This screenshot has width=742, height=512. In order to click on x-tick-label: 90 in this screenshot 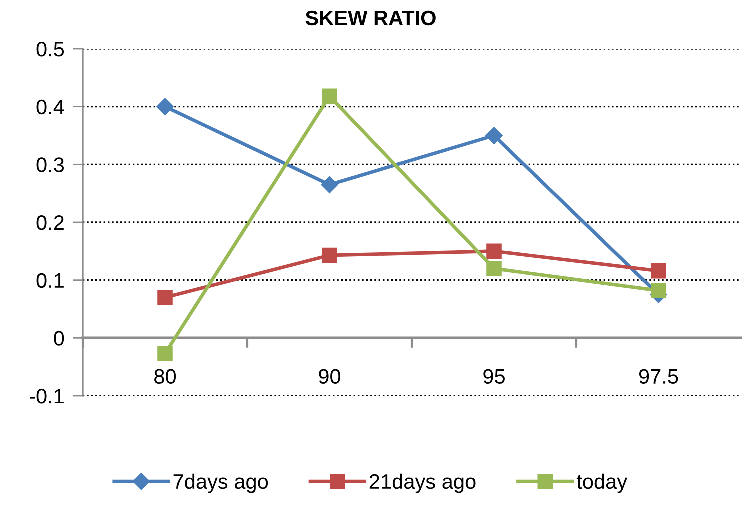, I will do `click(330, 376)`.